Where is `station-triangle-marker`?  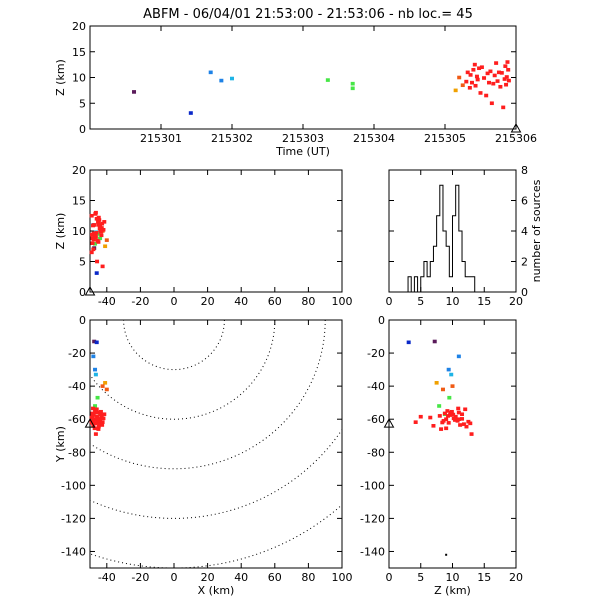 station-triangle-marker is located at coordinates (516, 127).